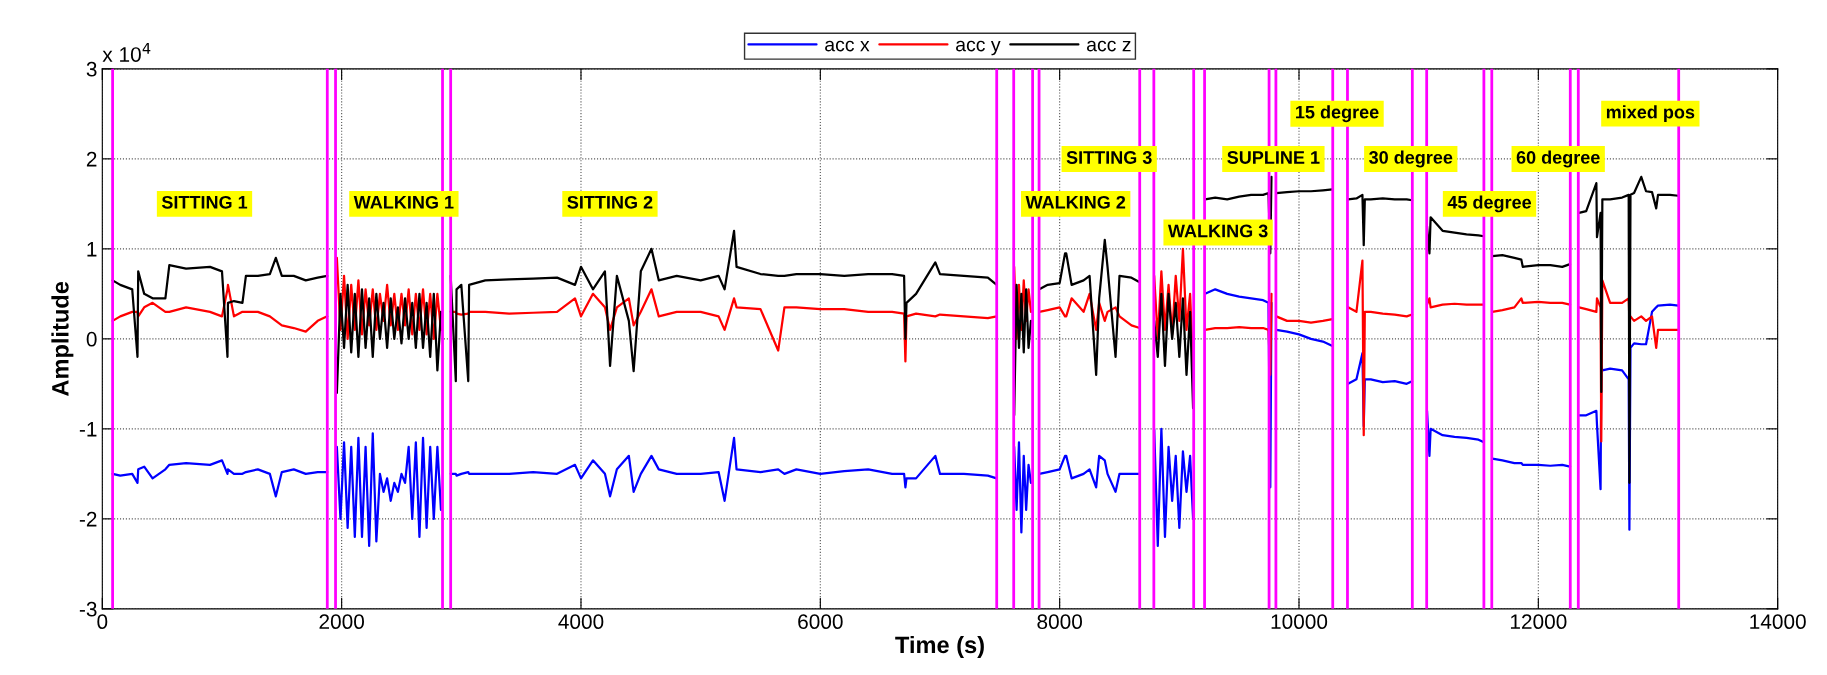  What do you see at coordinates (581, 622) in the screenshot?
I see `x-tick-label: 4000` at bounding box center [581, 622].